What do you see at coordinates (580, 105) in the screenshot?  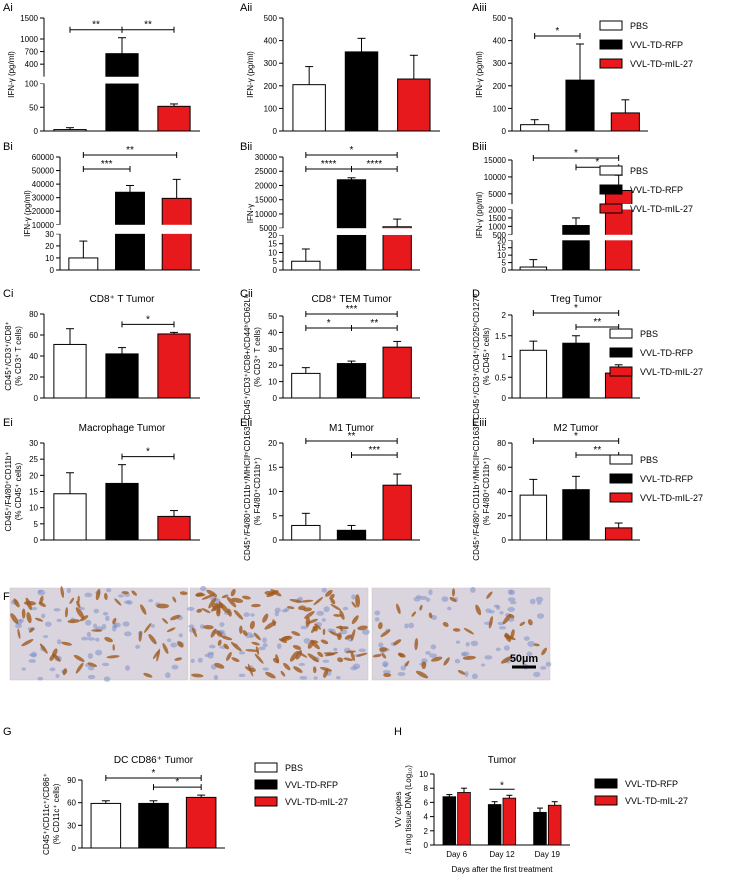 I see `bar-VVL-TD-RFP` at bounding box center [580, 105].